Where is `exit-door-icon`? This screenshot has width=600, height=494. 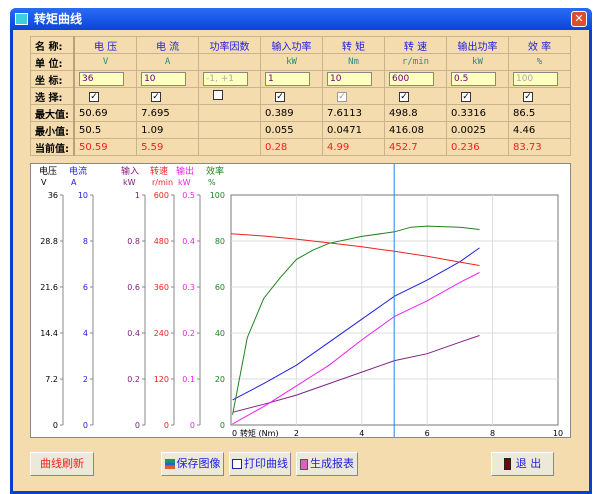 exit-door-icon is located at coordinates (507, 464).